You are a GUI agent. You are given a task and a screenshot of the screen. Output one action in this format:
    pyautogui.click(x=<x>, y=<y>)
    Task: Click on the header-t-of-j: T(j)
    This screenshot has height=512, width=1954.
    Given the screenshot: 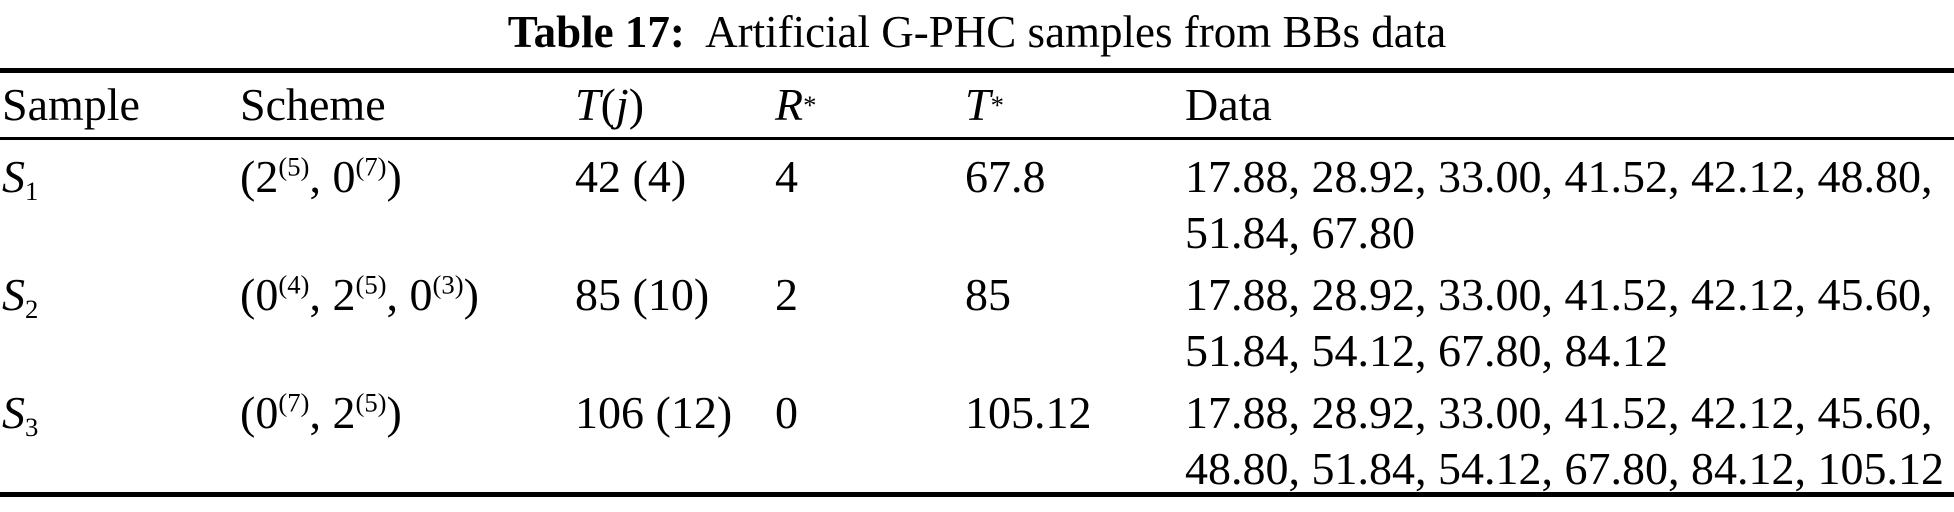 What is the action you would take?
    pyautogui.click(x=675, y=106)
    